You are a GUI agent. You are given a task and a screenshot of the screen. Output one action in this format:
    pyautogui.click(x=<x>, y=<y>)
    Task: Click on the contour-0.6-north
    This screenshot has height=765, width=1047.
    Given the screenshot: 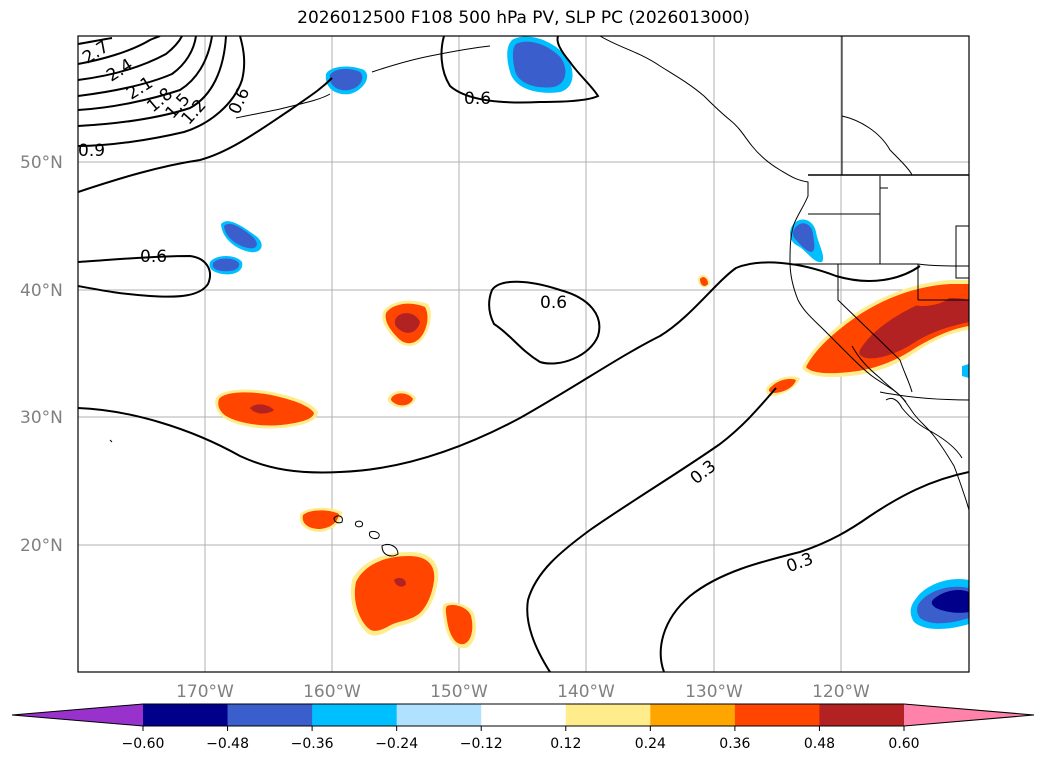 What is the action you would take?
    pyautogui.click(x=205, y=135)
    